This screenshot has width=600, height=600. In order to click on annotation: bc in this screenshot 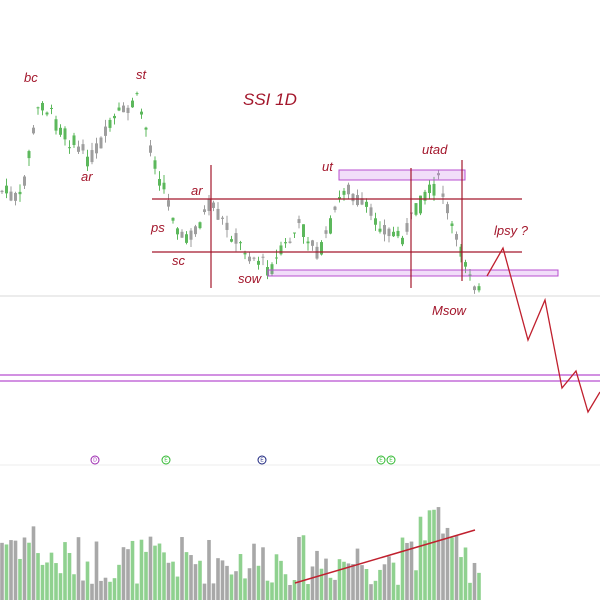, I will do `click(31, 77)`.